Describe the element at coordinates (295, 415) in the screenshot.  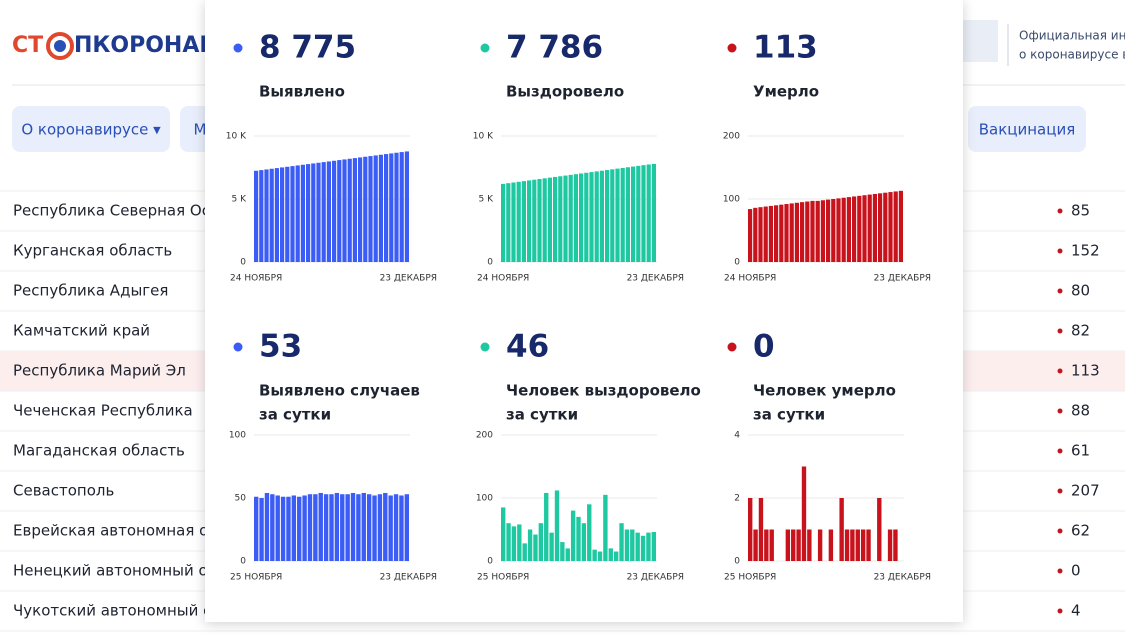
I see `panel-label: за сутки` at that location.